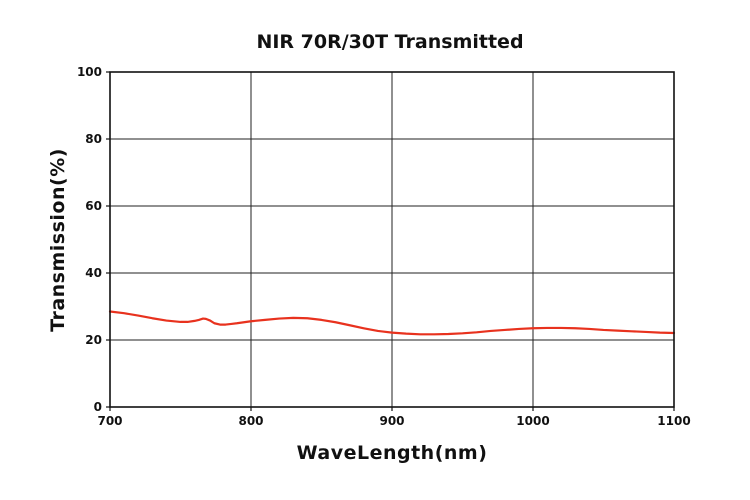 The height and width of the screenshot is (500, 750). What do you see at coordinates (93, 206) in the screenshot?
I see `y-tick-label: 60` at bounding box center [93, 206].